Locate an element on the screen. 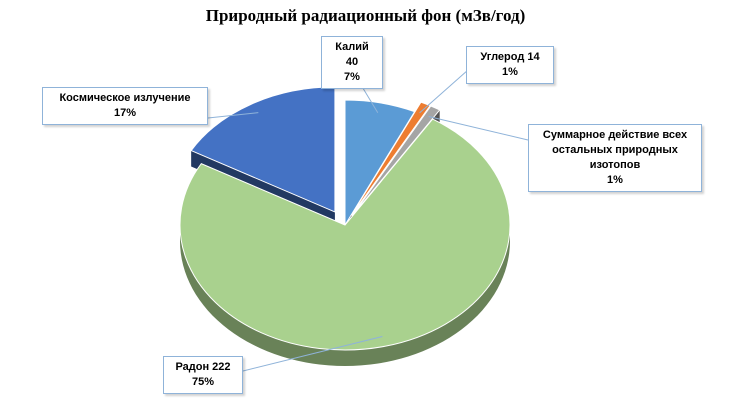 Image resolution: width=731 pixels, height=405 pixels. label-radon-222-pct: 75% is located at coordinates (203, 382).